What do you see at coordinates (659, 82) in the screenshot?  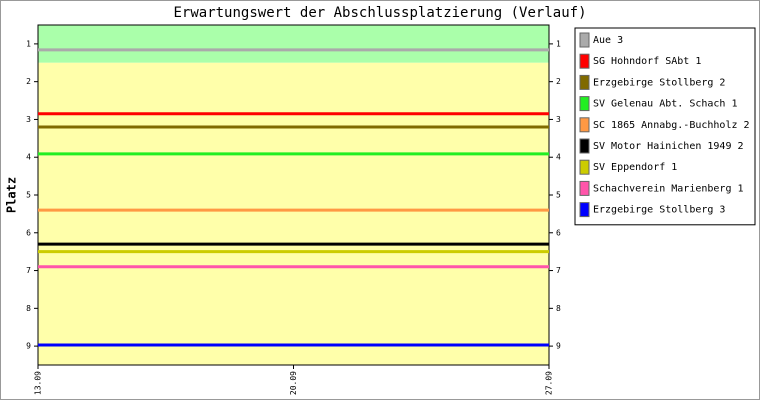 I see `legend-label: Erzgebirge Stollberg 2` at bounding box center [659, 82].